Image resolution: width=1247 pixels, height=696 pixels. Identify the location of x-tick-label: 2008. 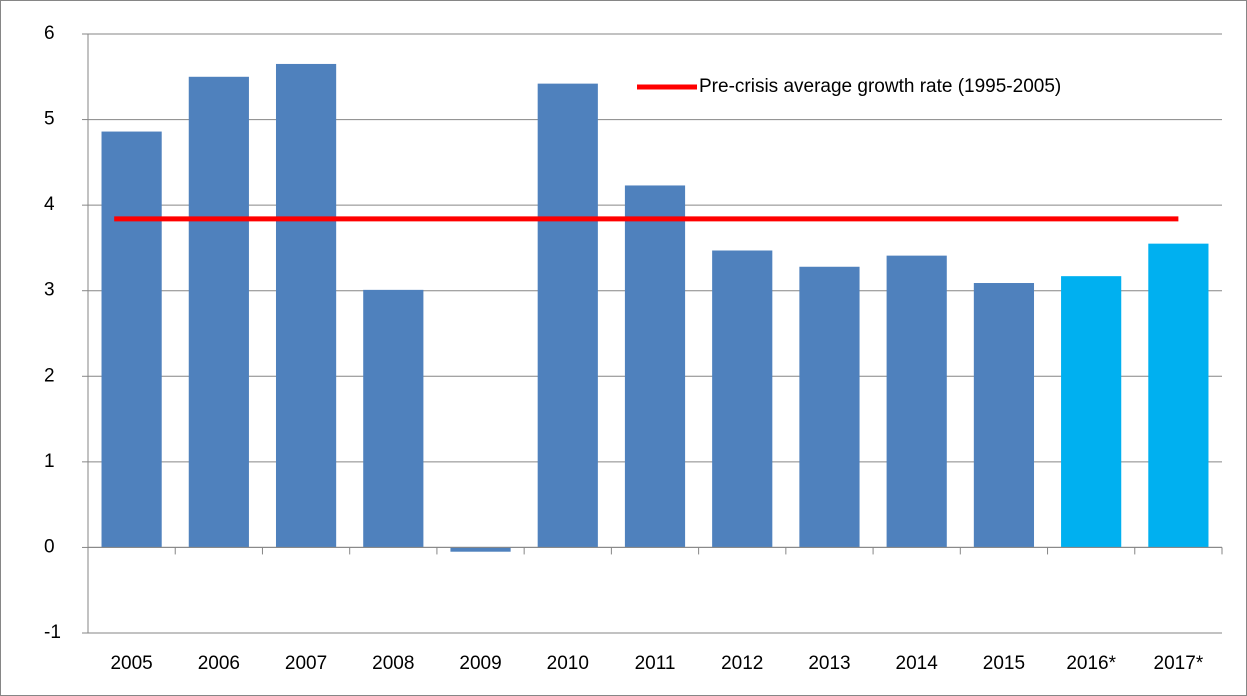
(393, 663).